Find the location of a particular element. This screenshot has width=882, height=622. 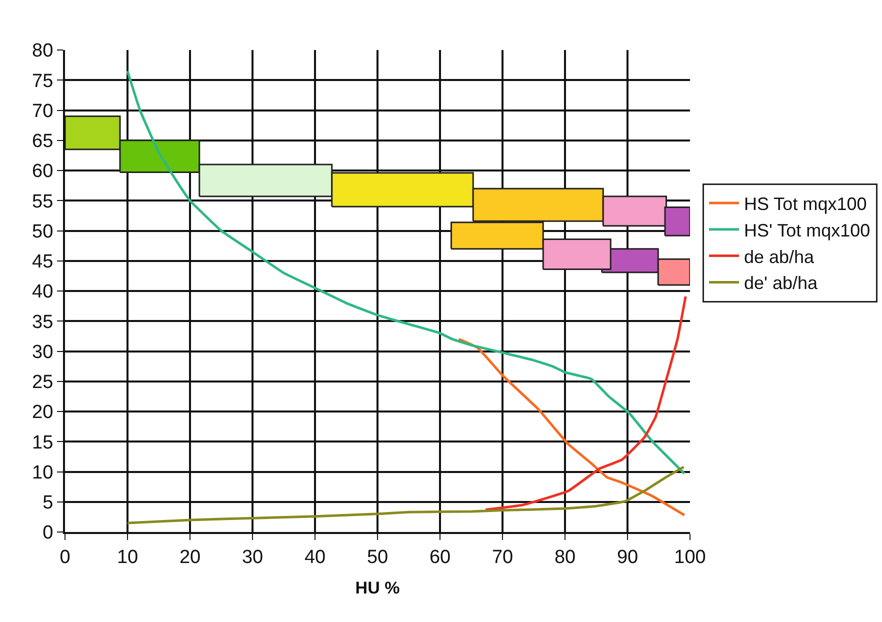

y-tick-label: 20 is located at coordinates (43, 413).